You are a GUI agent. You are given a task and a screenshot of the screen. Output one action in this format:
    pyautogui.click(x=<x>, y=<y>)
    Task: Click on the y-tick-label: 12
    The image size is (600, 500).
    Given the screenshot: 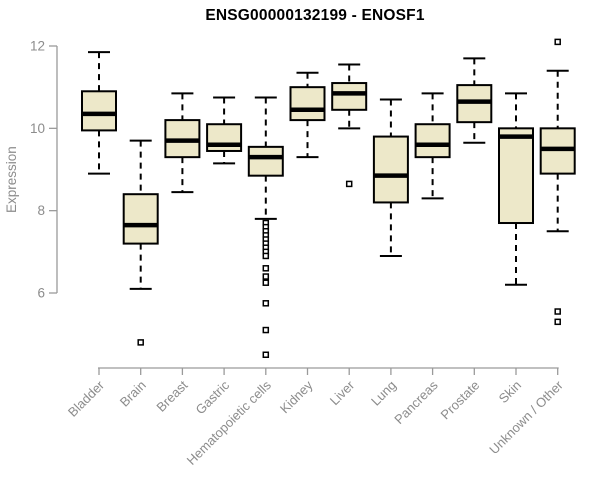 What is the action you would take?
    pyautogui.click(x=37, y=46)
    